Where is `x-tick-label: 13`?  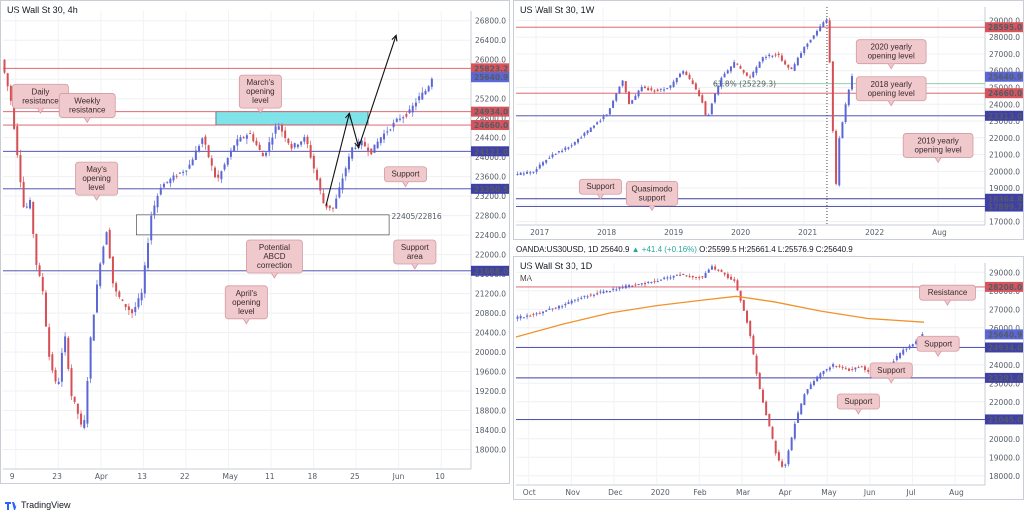
x-tick-label: 13 is located at coordinates (142, 476).